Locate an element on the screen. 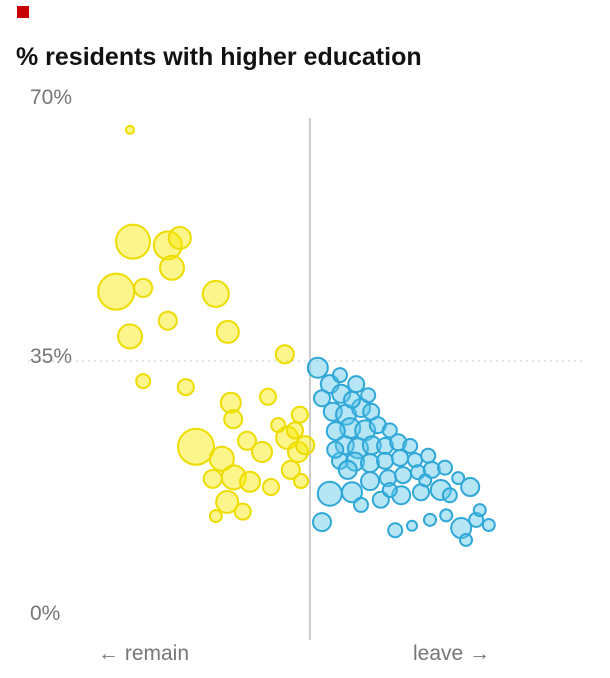  series-leave is located at coordinates (401, 451).